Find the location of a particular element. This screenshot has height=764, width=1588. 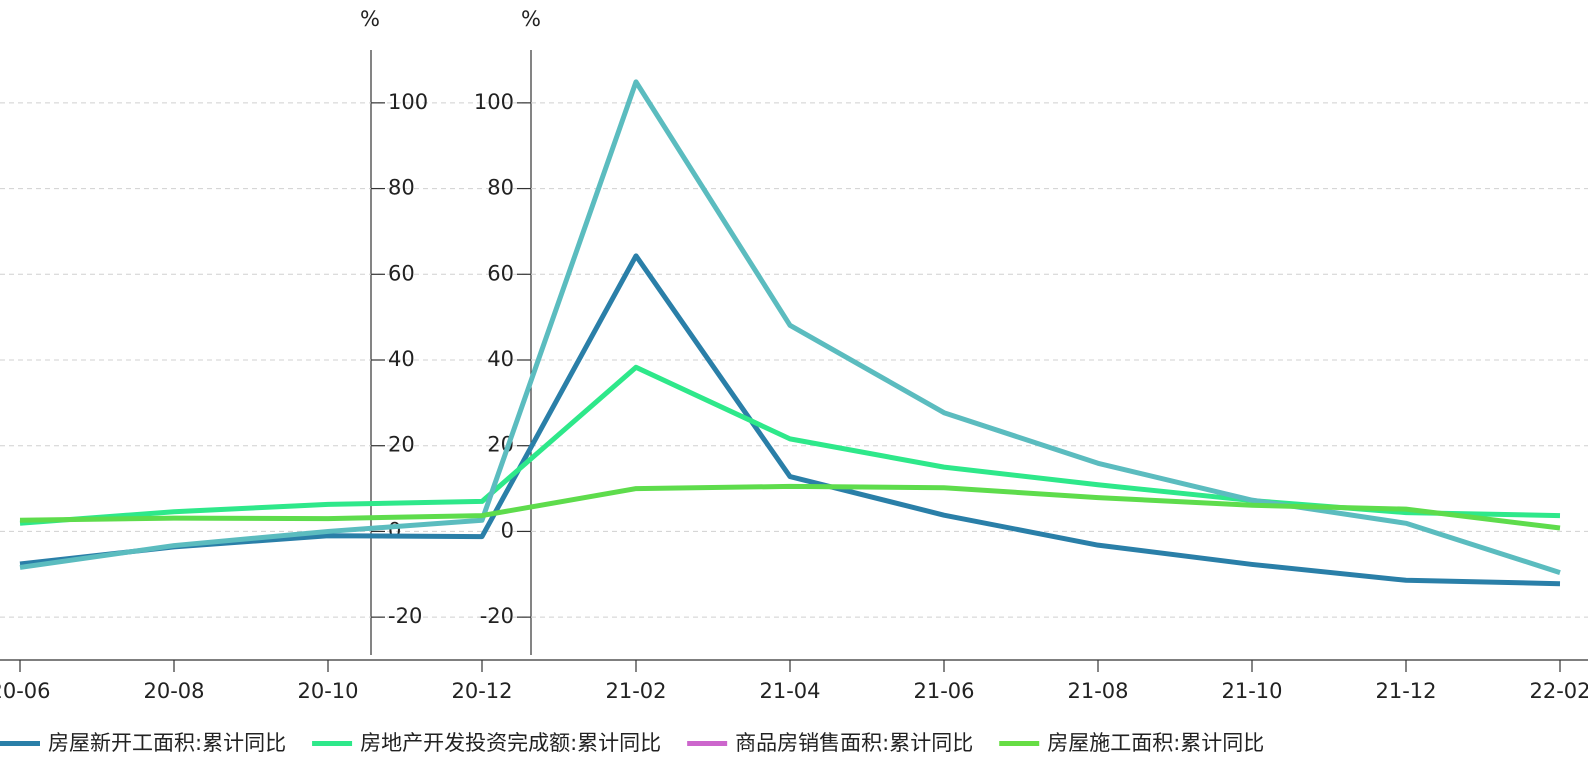

legend-label: 房屋新开工面积:累计同比 is located at coordinates (167, 743).